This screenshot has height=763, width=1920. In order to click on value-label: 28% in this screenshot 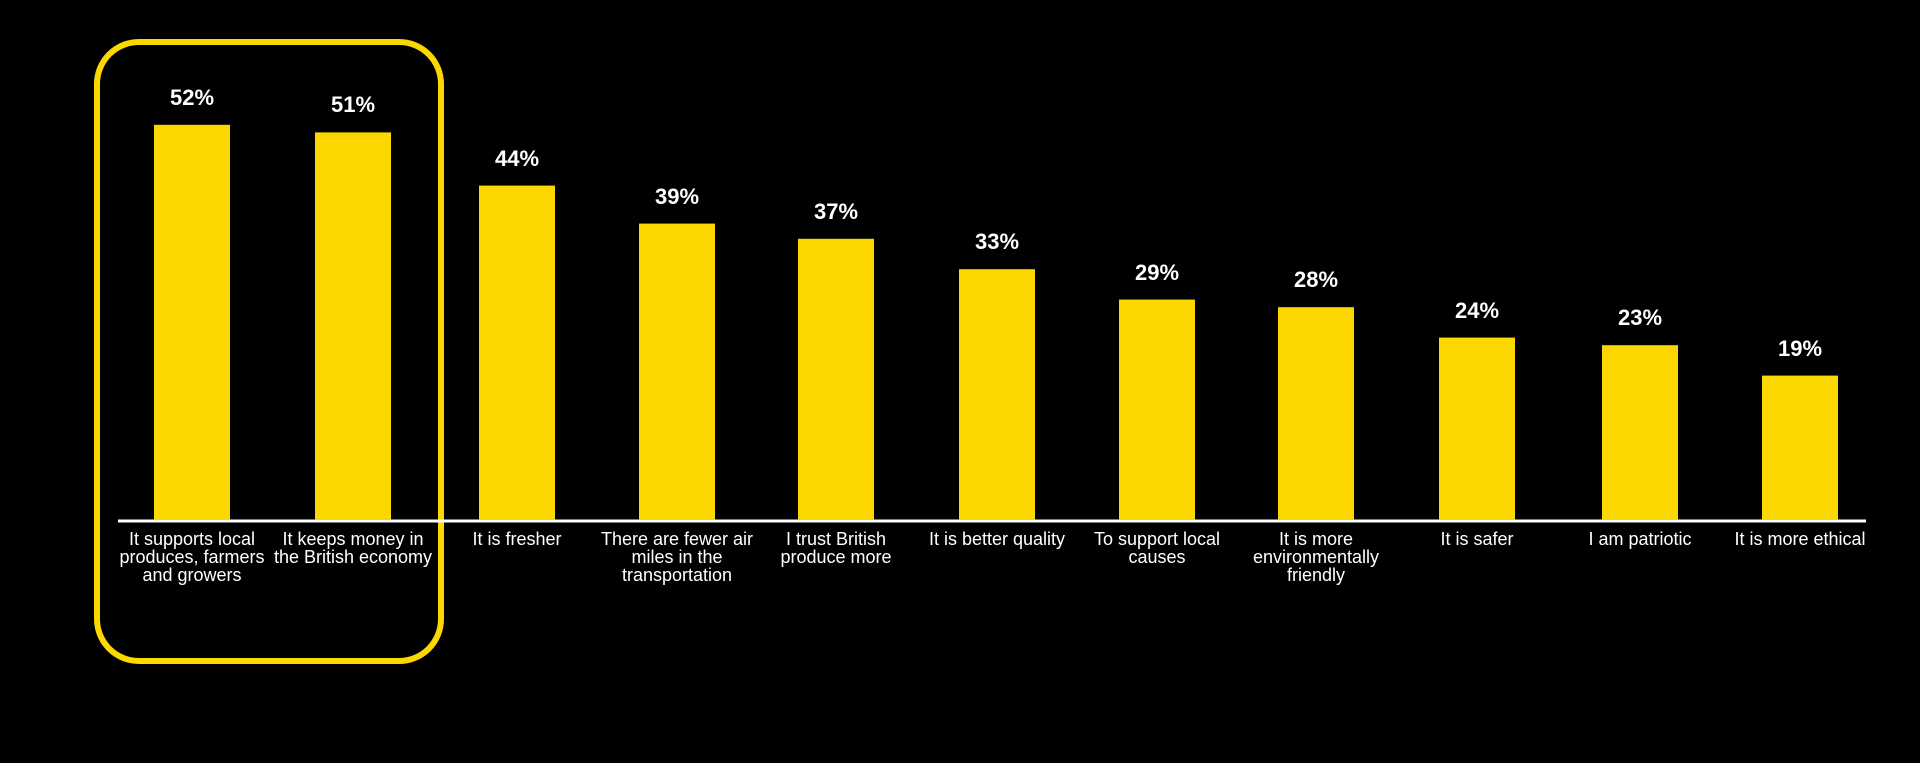, I will do `click(1316, 280)`.